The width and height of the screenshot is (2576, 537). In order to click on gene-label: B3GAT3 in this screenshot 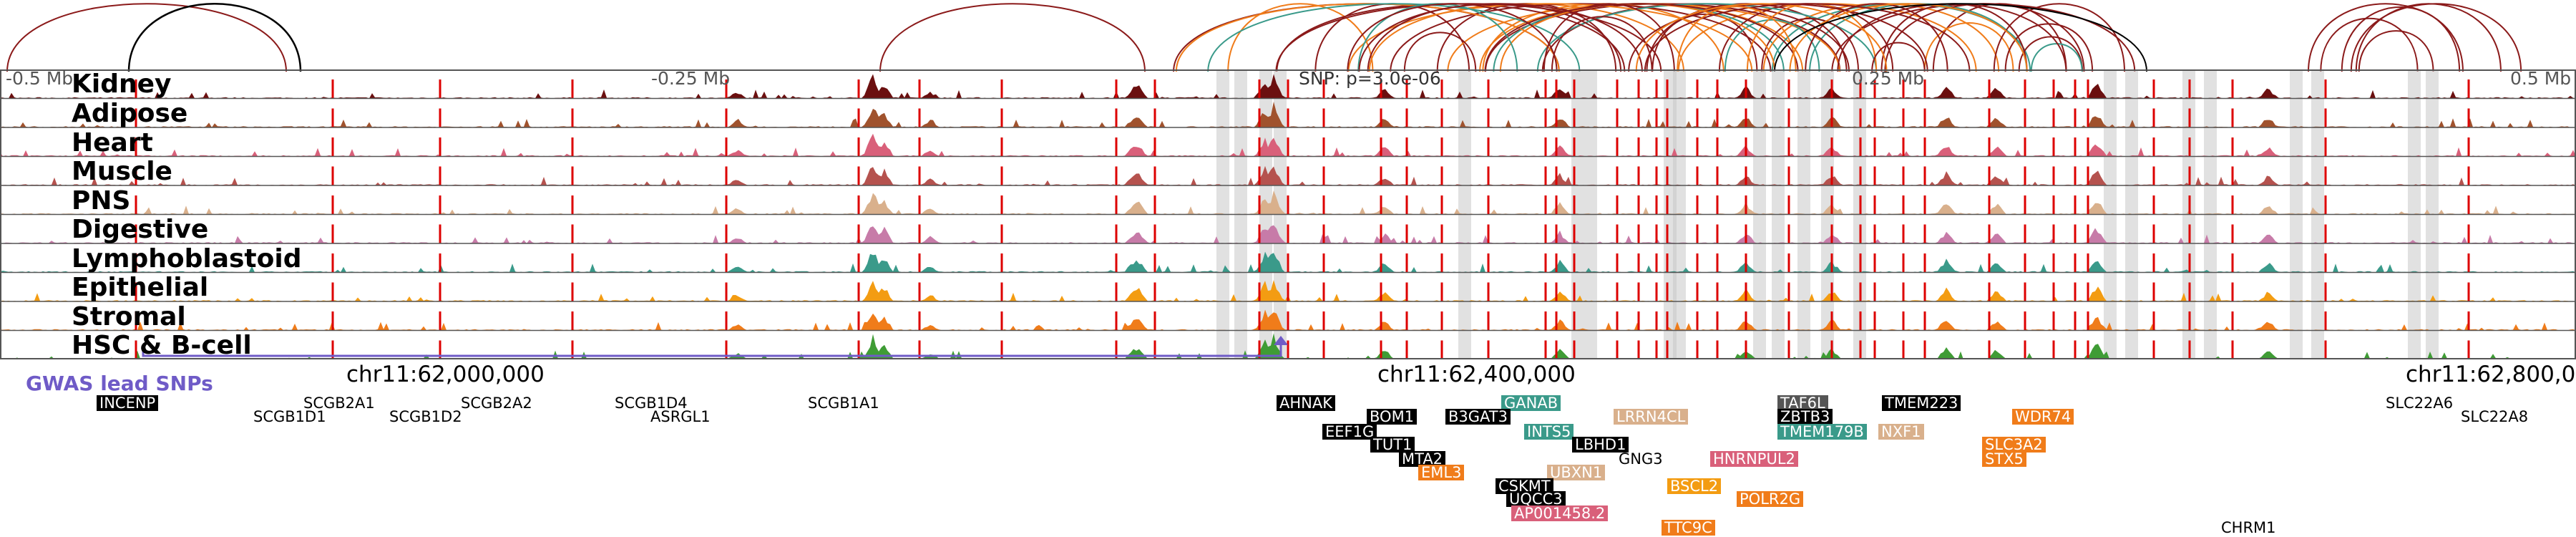, I will do `click(1478, 417)`.